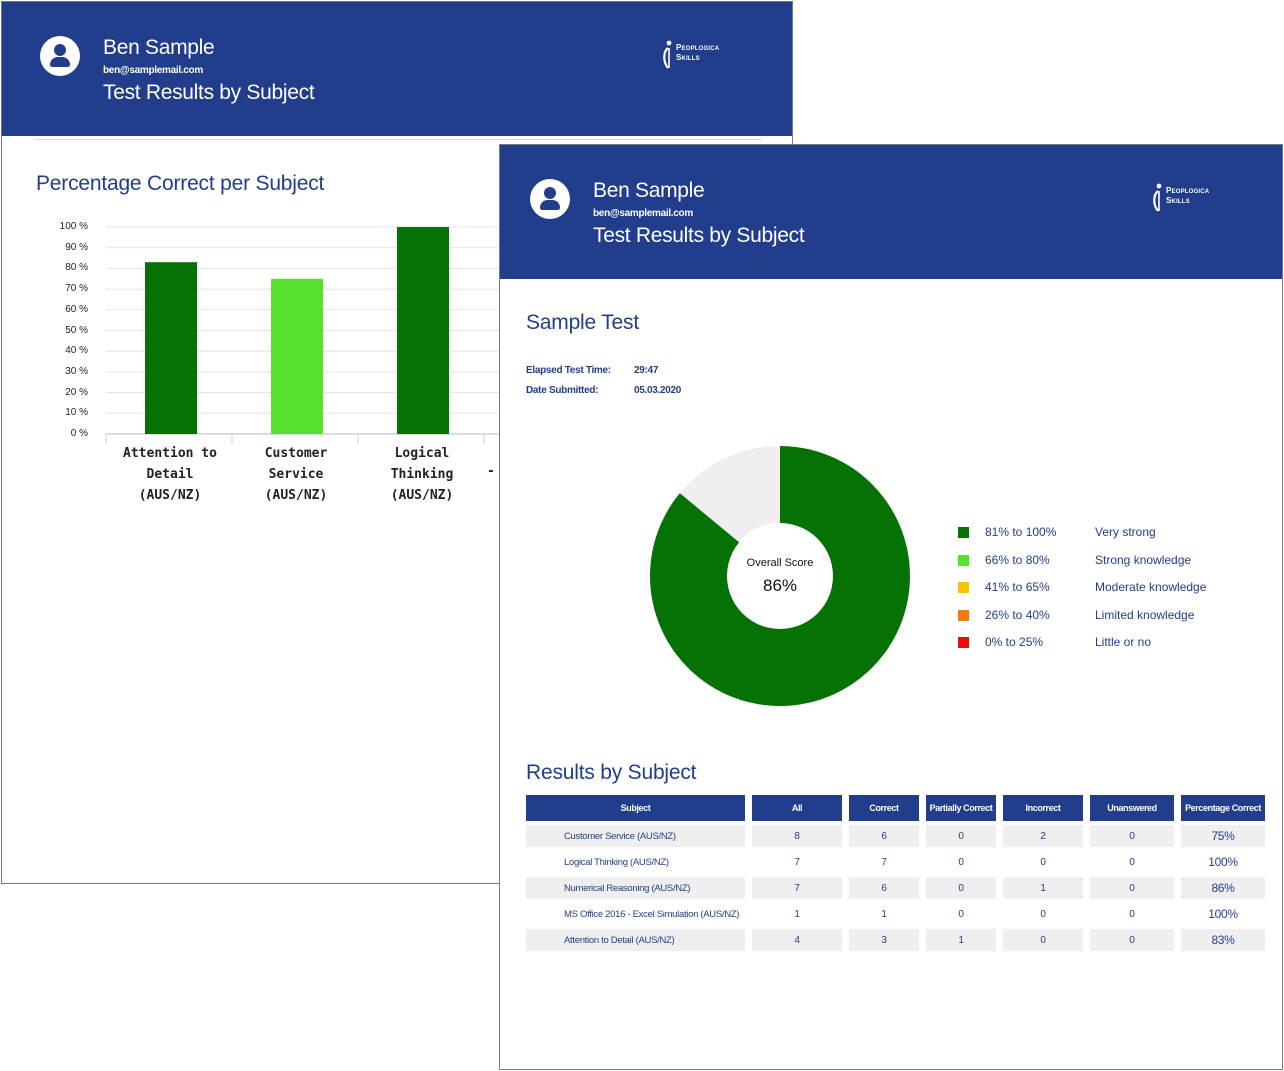  I want to click on column-header: Percentage Correct, so click(1223, 808).